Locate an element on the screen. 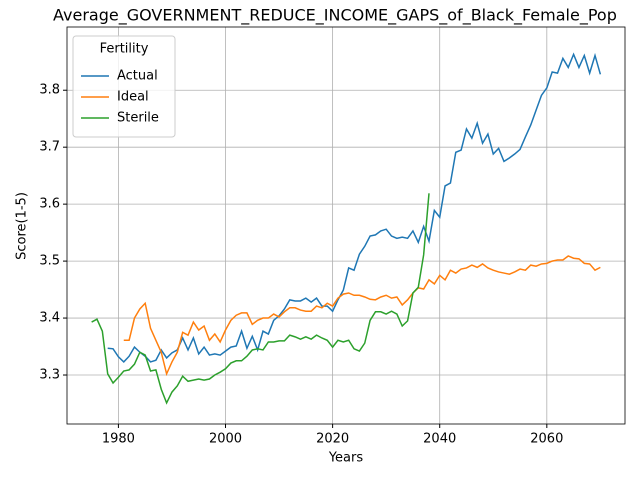 Image resolution: width=640 pixels, height=480 pixels. legend-label: Actual is located at coordinates (137, 76).